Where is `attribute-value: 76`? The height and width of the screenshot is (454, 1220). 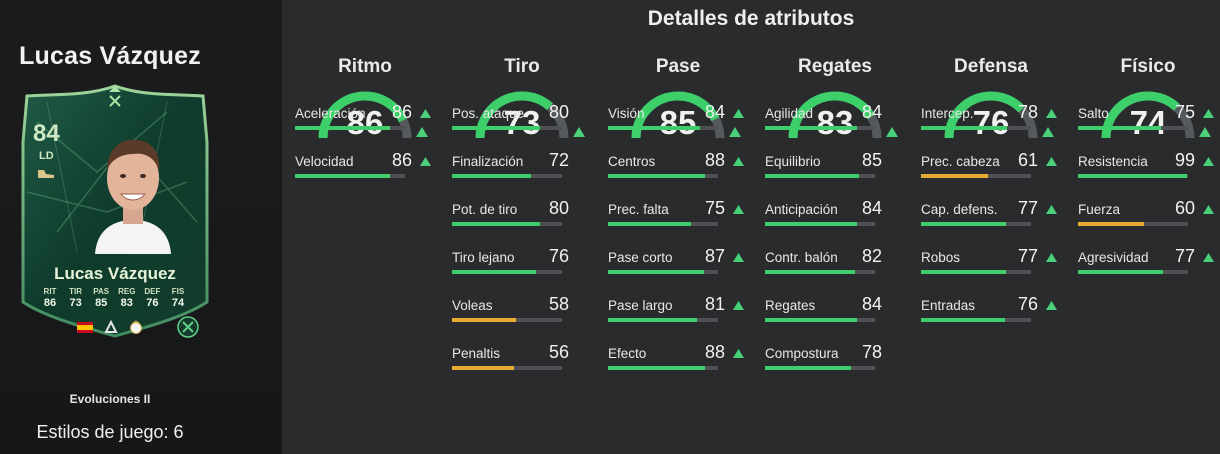 attribute-value: 76 is located at coordinates (1027, 304).